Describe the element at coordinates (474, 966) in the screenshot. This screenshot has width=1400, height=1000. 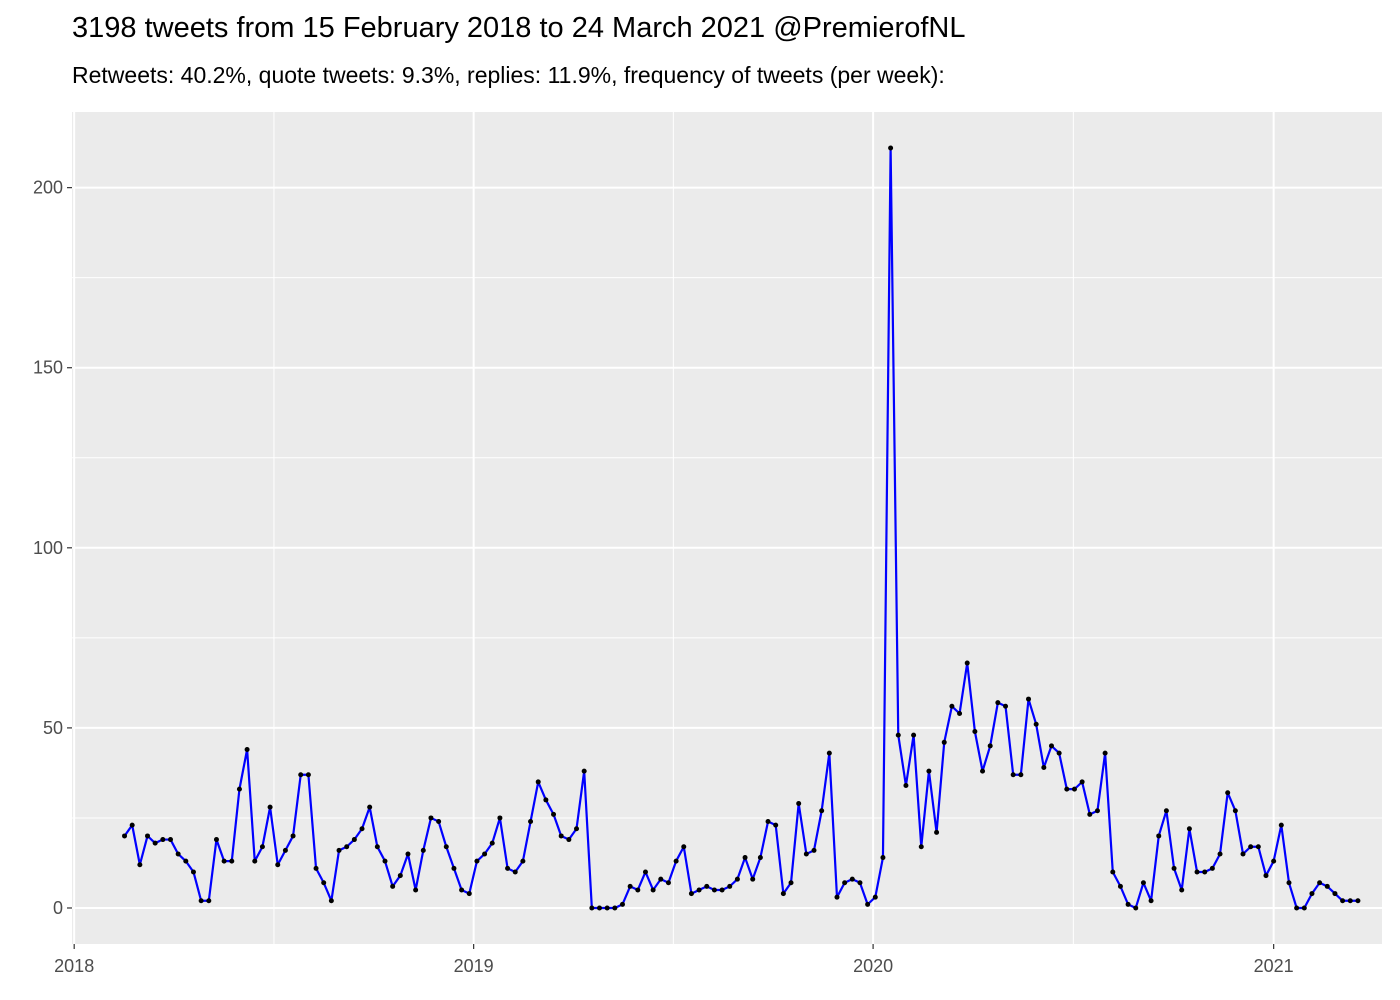
I see `x-tick-label: 2019` at that location.